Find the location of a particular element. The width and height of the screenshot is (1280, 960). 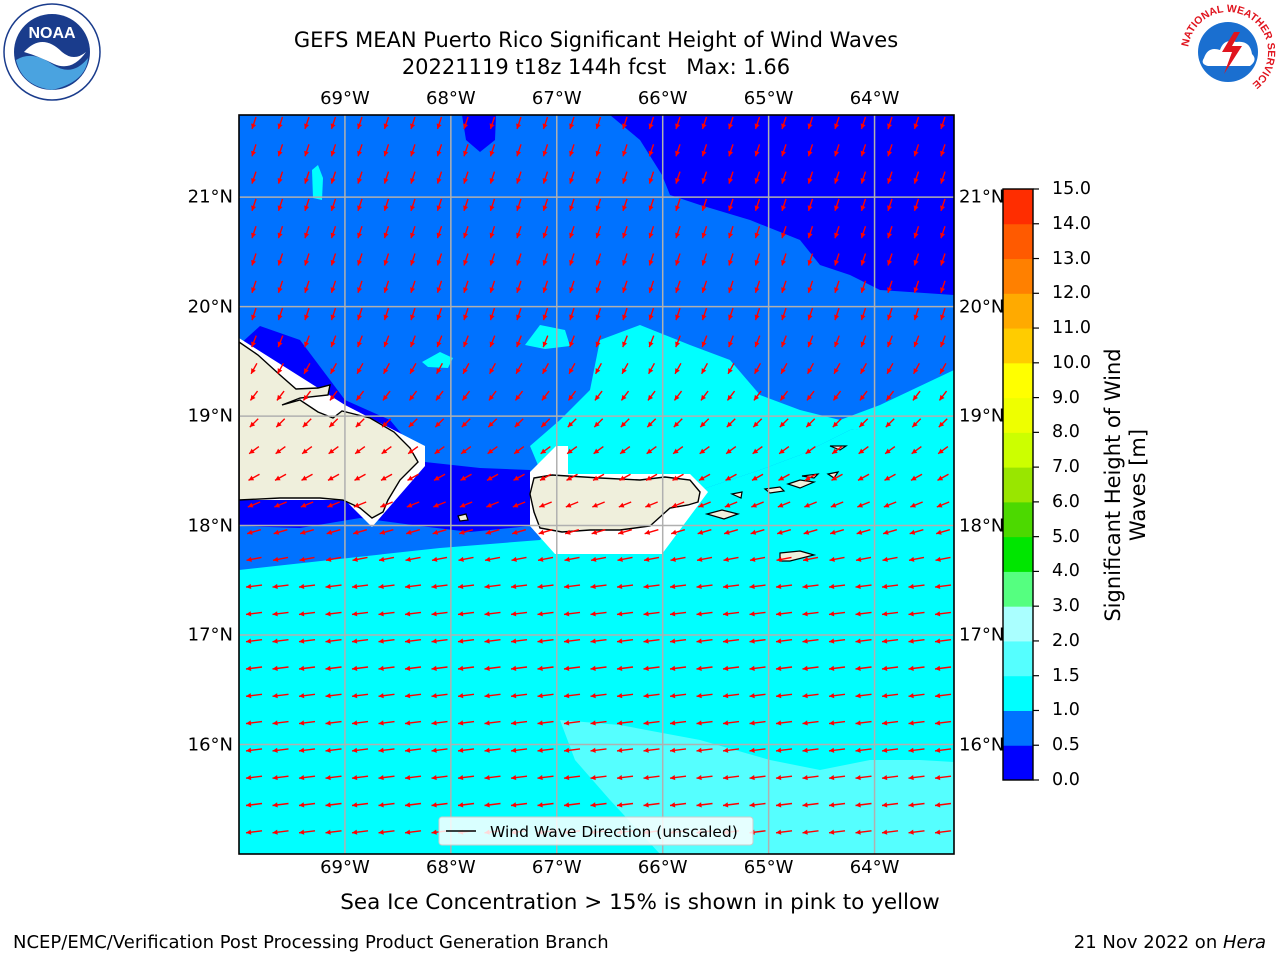

axis-tick-label: 20°N is located at coordinates (982, 307).